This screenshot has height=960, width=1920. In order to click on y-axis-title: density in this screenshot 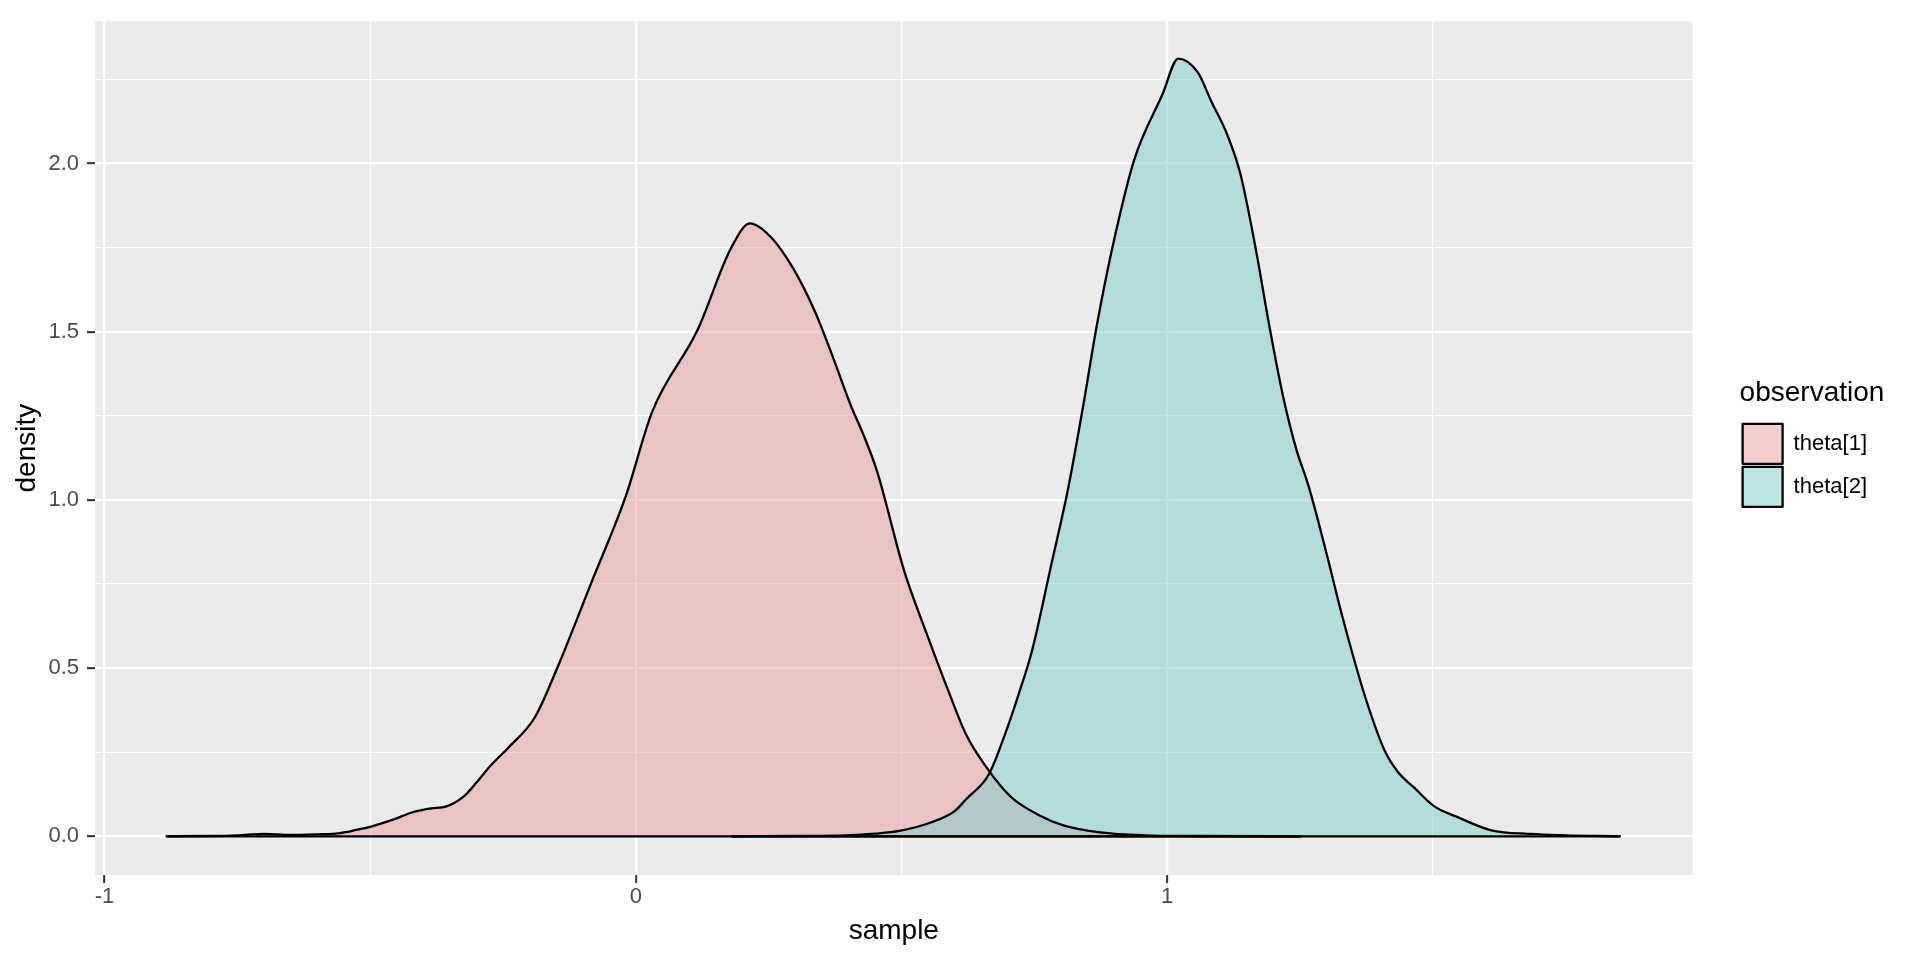, I will do `click(25, 448)`.